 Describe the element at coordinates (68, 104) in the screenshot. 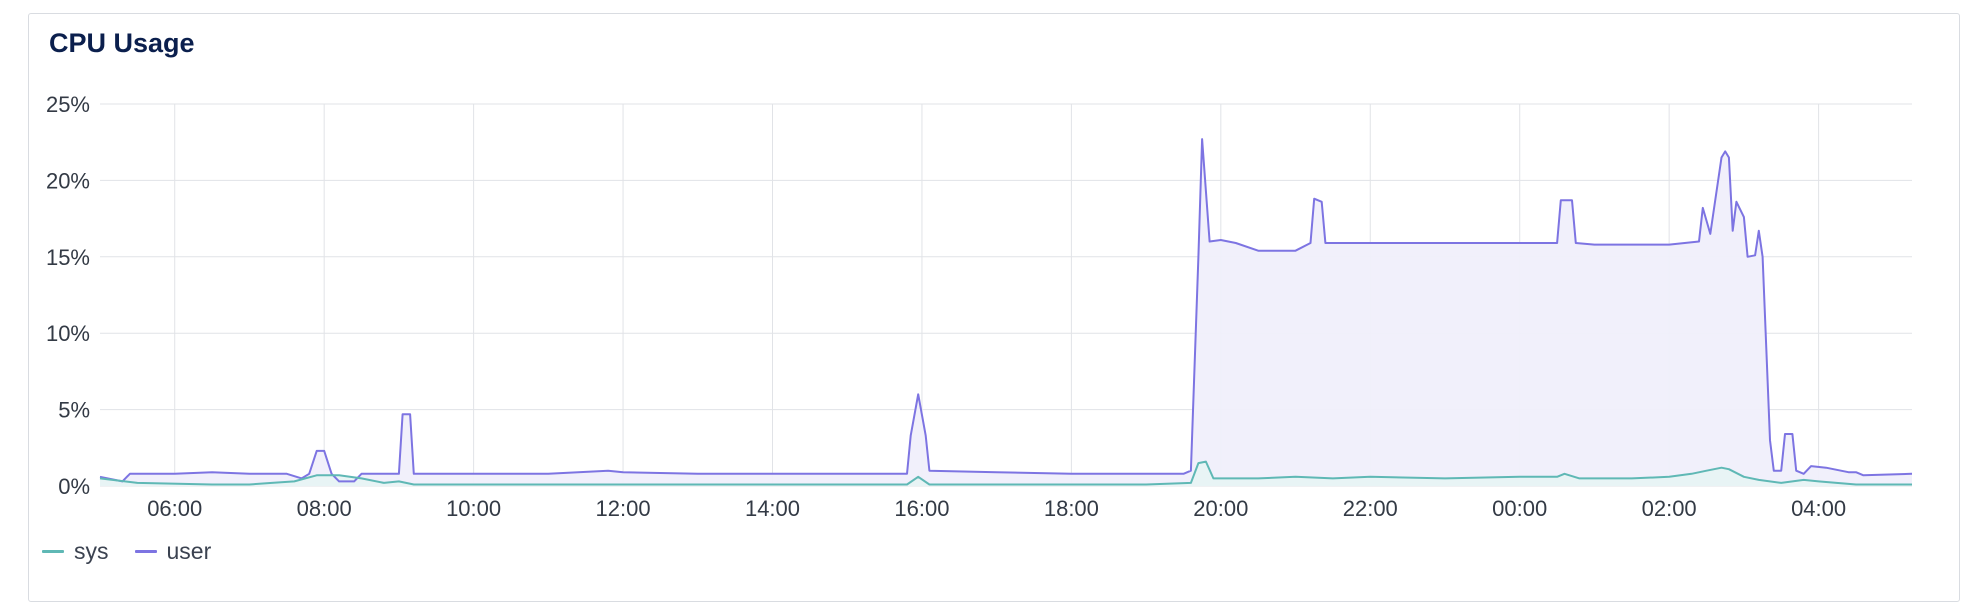

I see `y-tick-label-5: 25%` at that location.